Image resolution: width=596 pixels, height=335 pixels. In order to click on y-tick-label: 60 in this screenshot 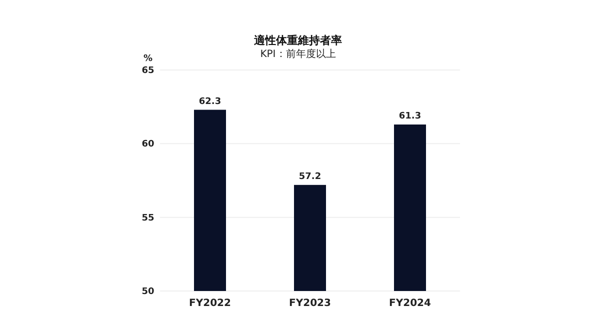, I will do `click(148, 145)`.